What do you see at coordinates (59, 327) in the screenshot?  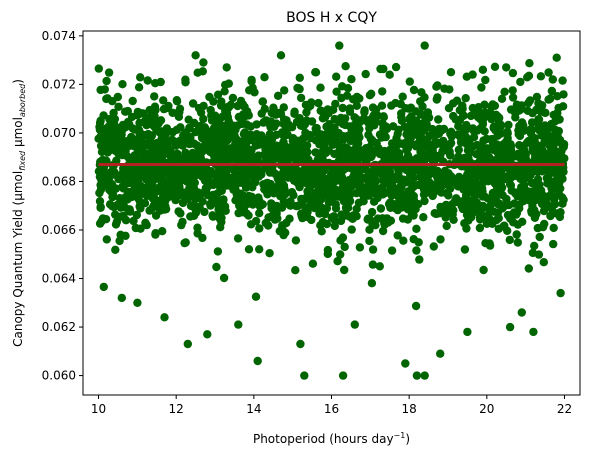 I see `y-tick-label: 0.062` at bounding box center [59, 327].